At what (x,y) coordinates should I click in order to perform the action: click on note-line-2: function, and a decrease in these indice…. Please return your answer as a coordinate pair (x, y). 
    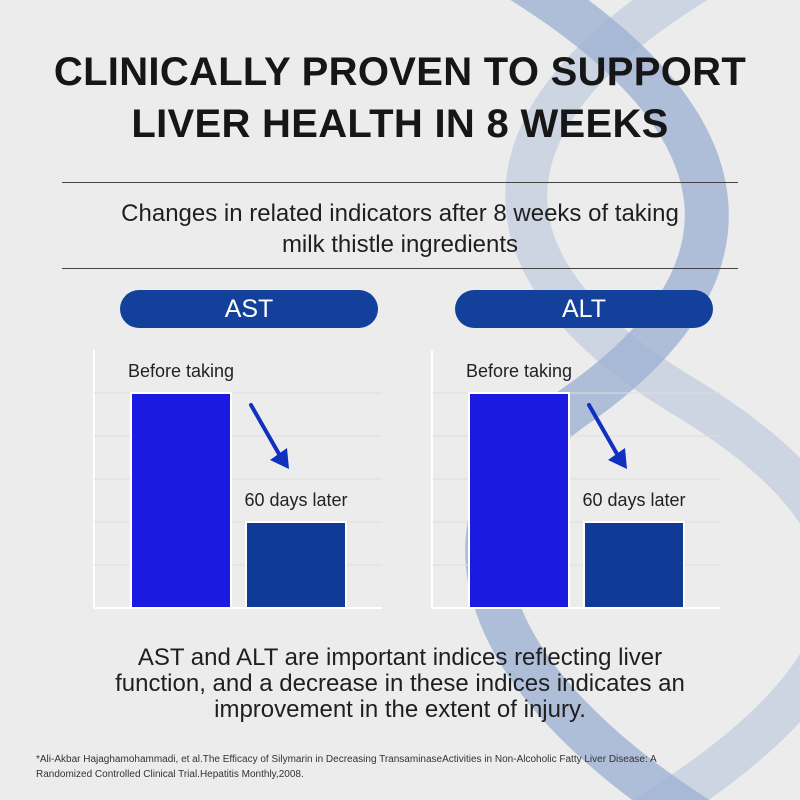
    Looking at the image, I should click on (400, 683).